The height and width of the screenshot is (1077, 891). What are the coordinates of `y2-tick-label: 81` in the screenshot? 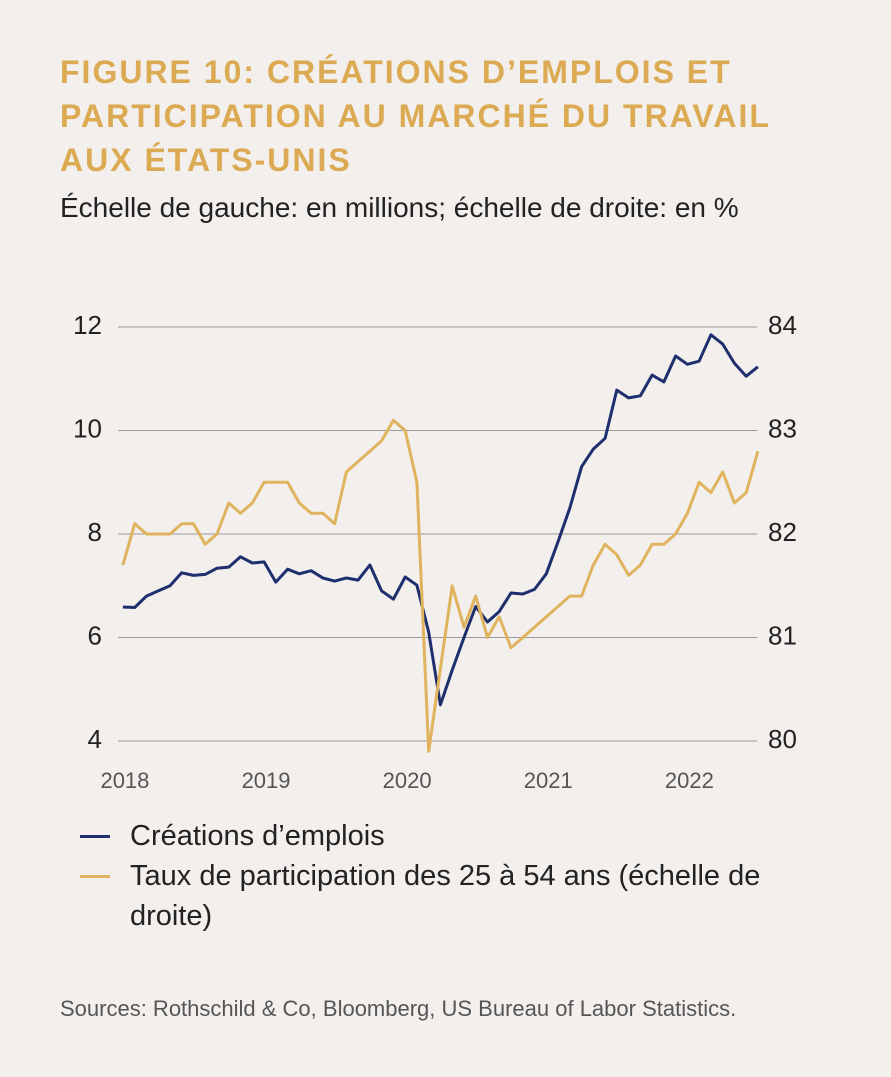 It's located at (782, 635).